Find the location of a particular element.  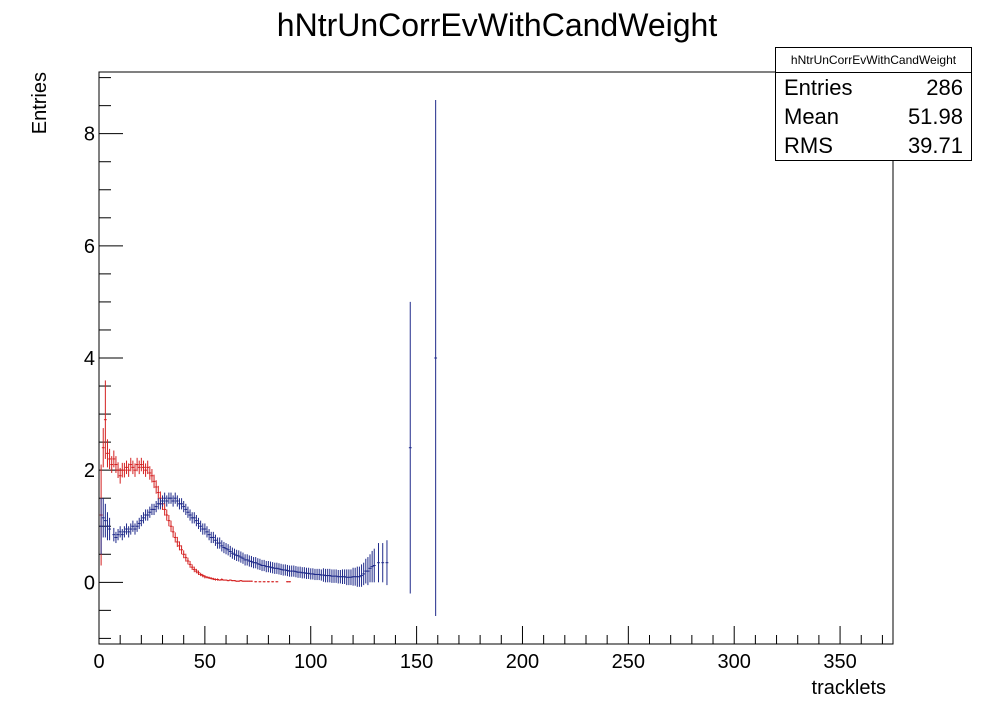

stats-row-mean: Mean 51.98 is located at coordinates (873, 116).